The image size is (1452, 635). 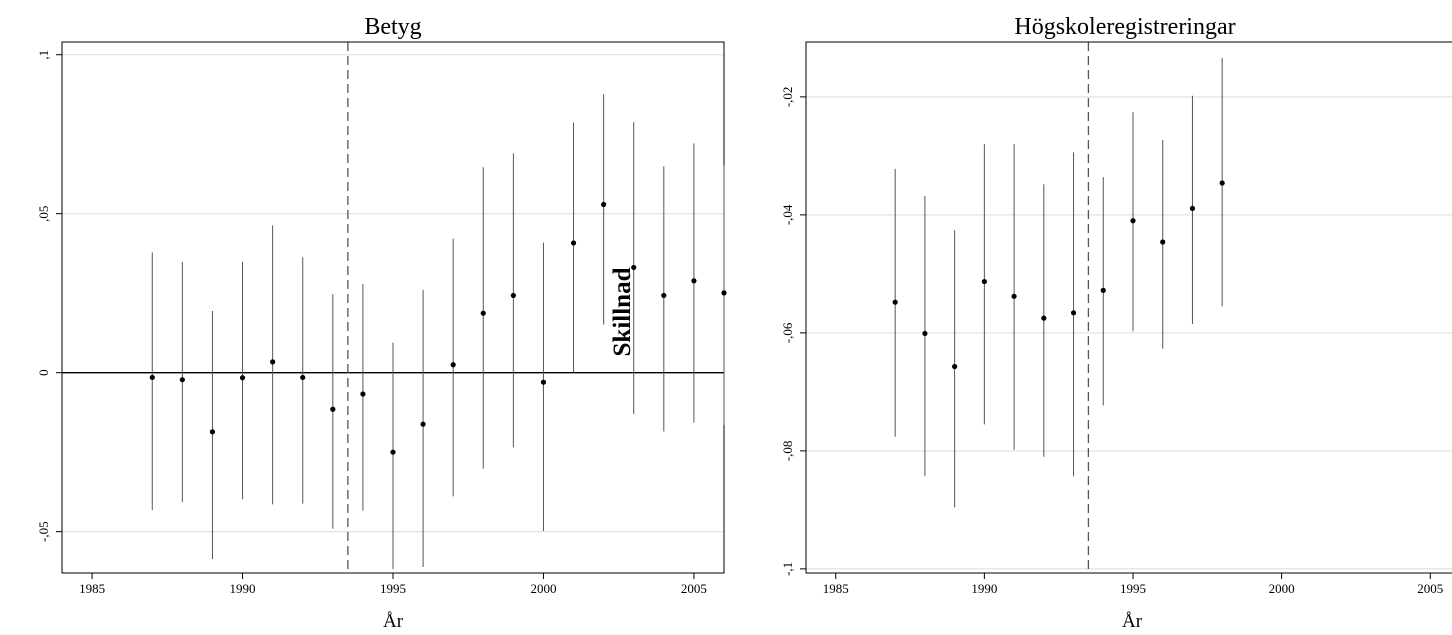 I want to click on y-tick-label: ,05, so click(x=43, y=214).